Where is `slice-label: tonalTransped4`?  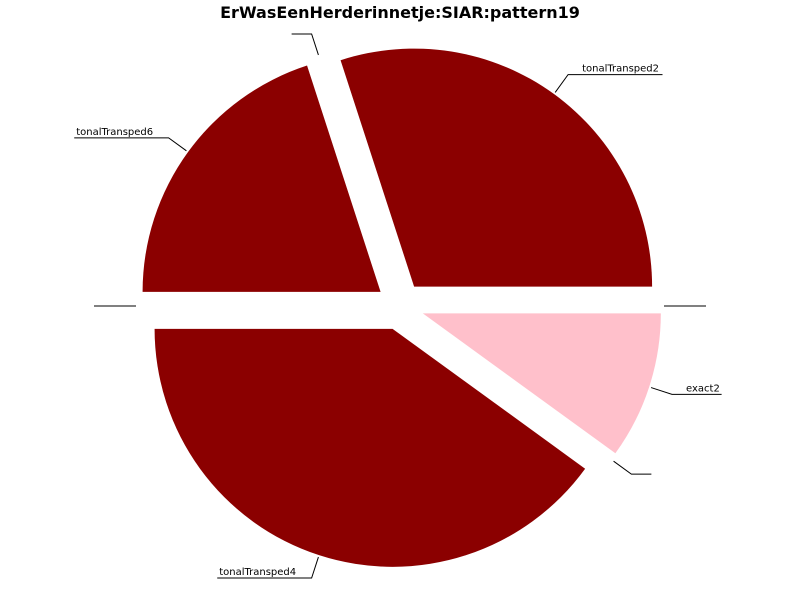
slice-label: tonalTransped4 is located at coordinates (257, 572).